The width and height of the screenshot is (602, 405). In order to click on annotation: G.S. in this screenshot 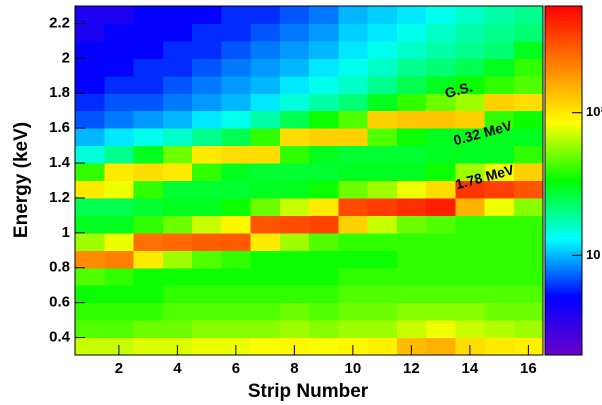, I will do `click(458, 89)`.